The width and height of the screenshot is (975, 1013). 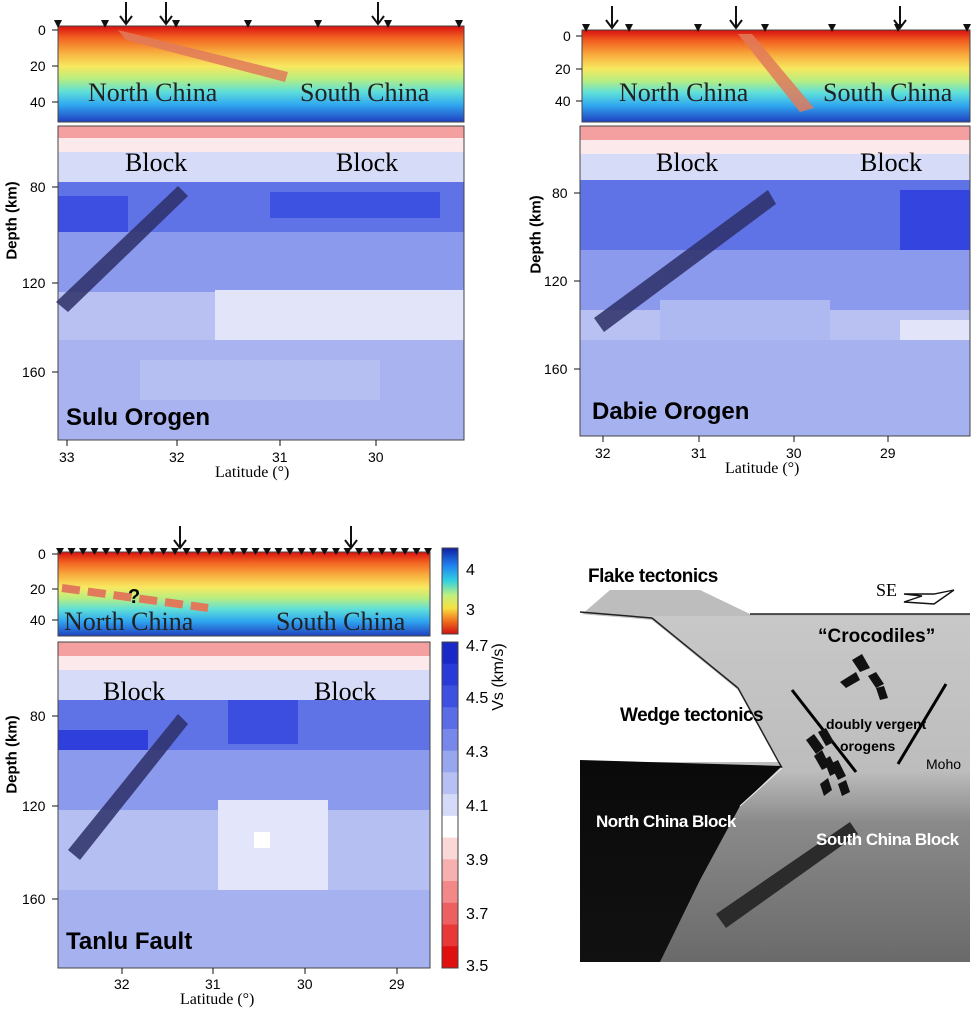 What do you see at coordinates (887, 839) in the screenshot?
I see `south-china-block-label: South China Block` at bounding box center [887, 839].